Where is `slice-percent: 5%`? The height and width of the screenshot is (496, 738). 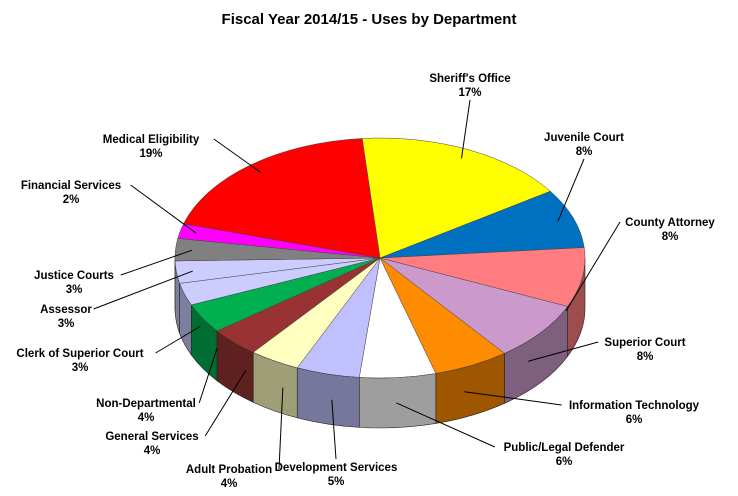
slice-percent: 5% is located at coordinates (336, 482).